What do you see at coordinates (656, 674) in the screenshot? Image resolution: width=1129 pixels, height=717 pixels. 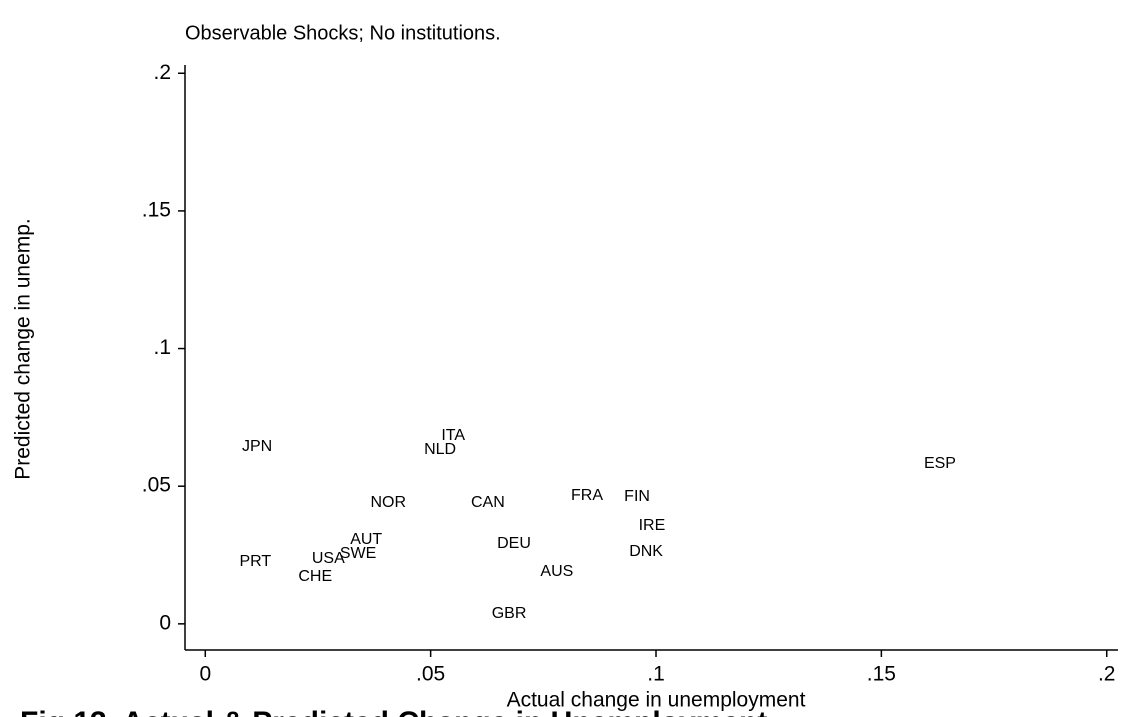 I see `x-tick-label: .1` at bounding box center [656, 674].